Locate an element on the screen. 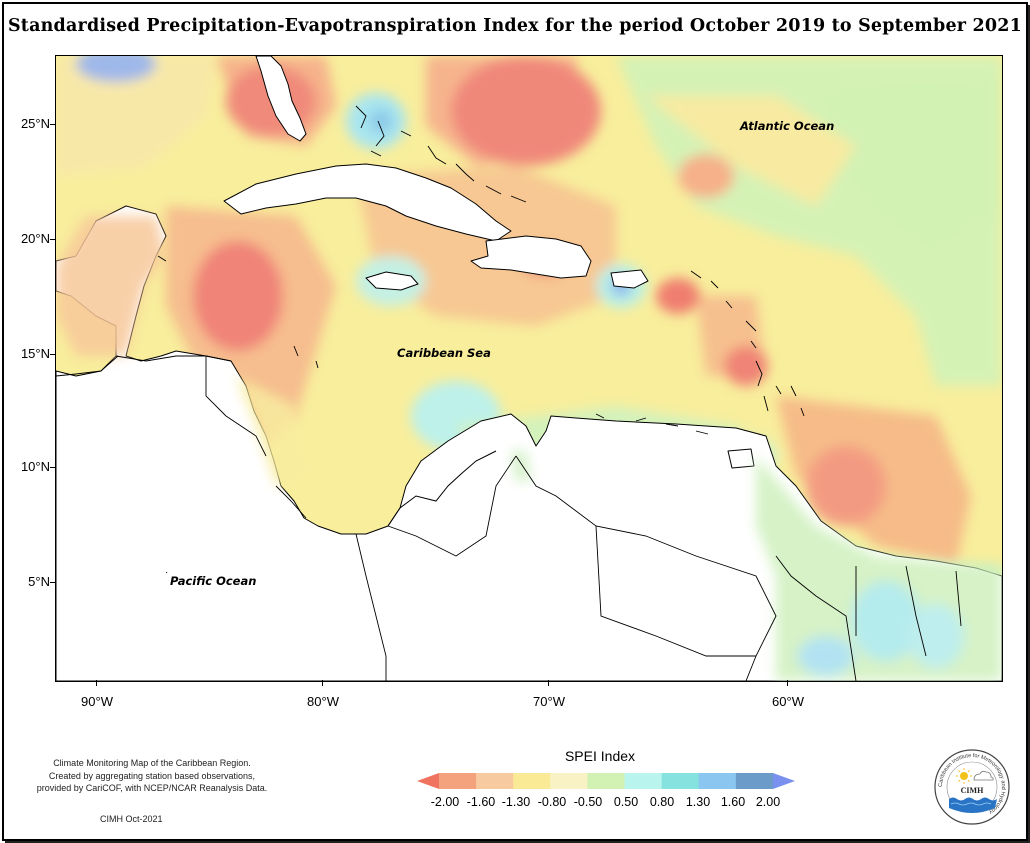 Image resolution: width=1030 pixels, height=843 pixels. wave-icon is located at coordinates (973, 805).